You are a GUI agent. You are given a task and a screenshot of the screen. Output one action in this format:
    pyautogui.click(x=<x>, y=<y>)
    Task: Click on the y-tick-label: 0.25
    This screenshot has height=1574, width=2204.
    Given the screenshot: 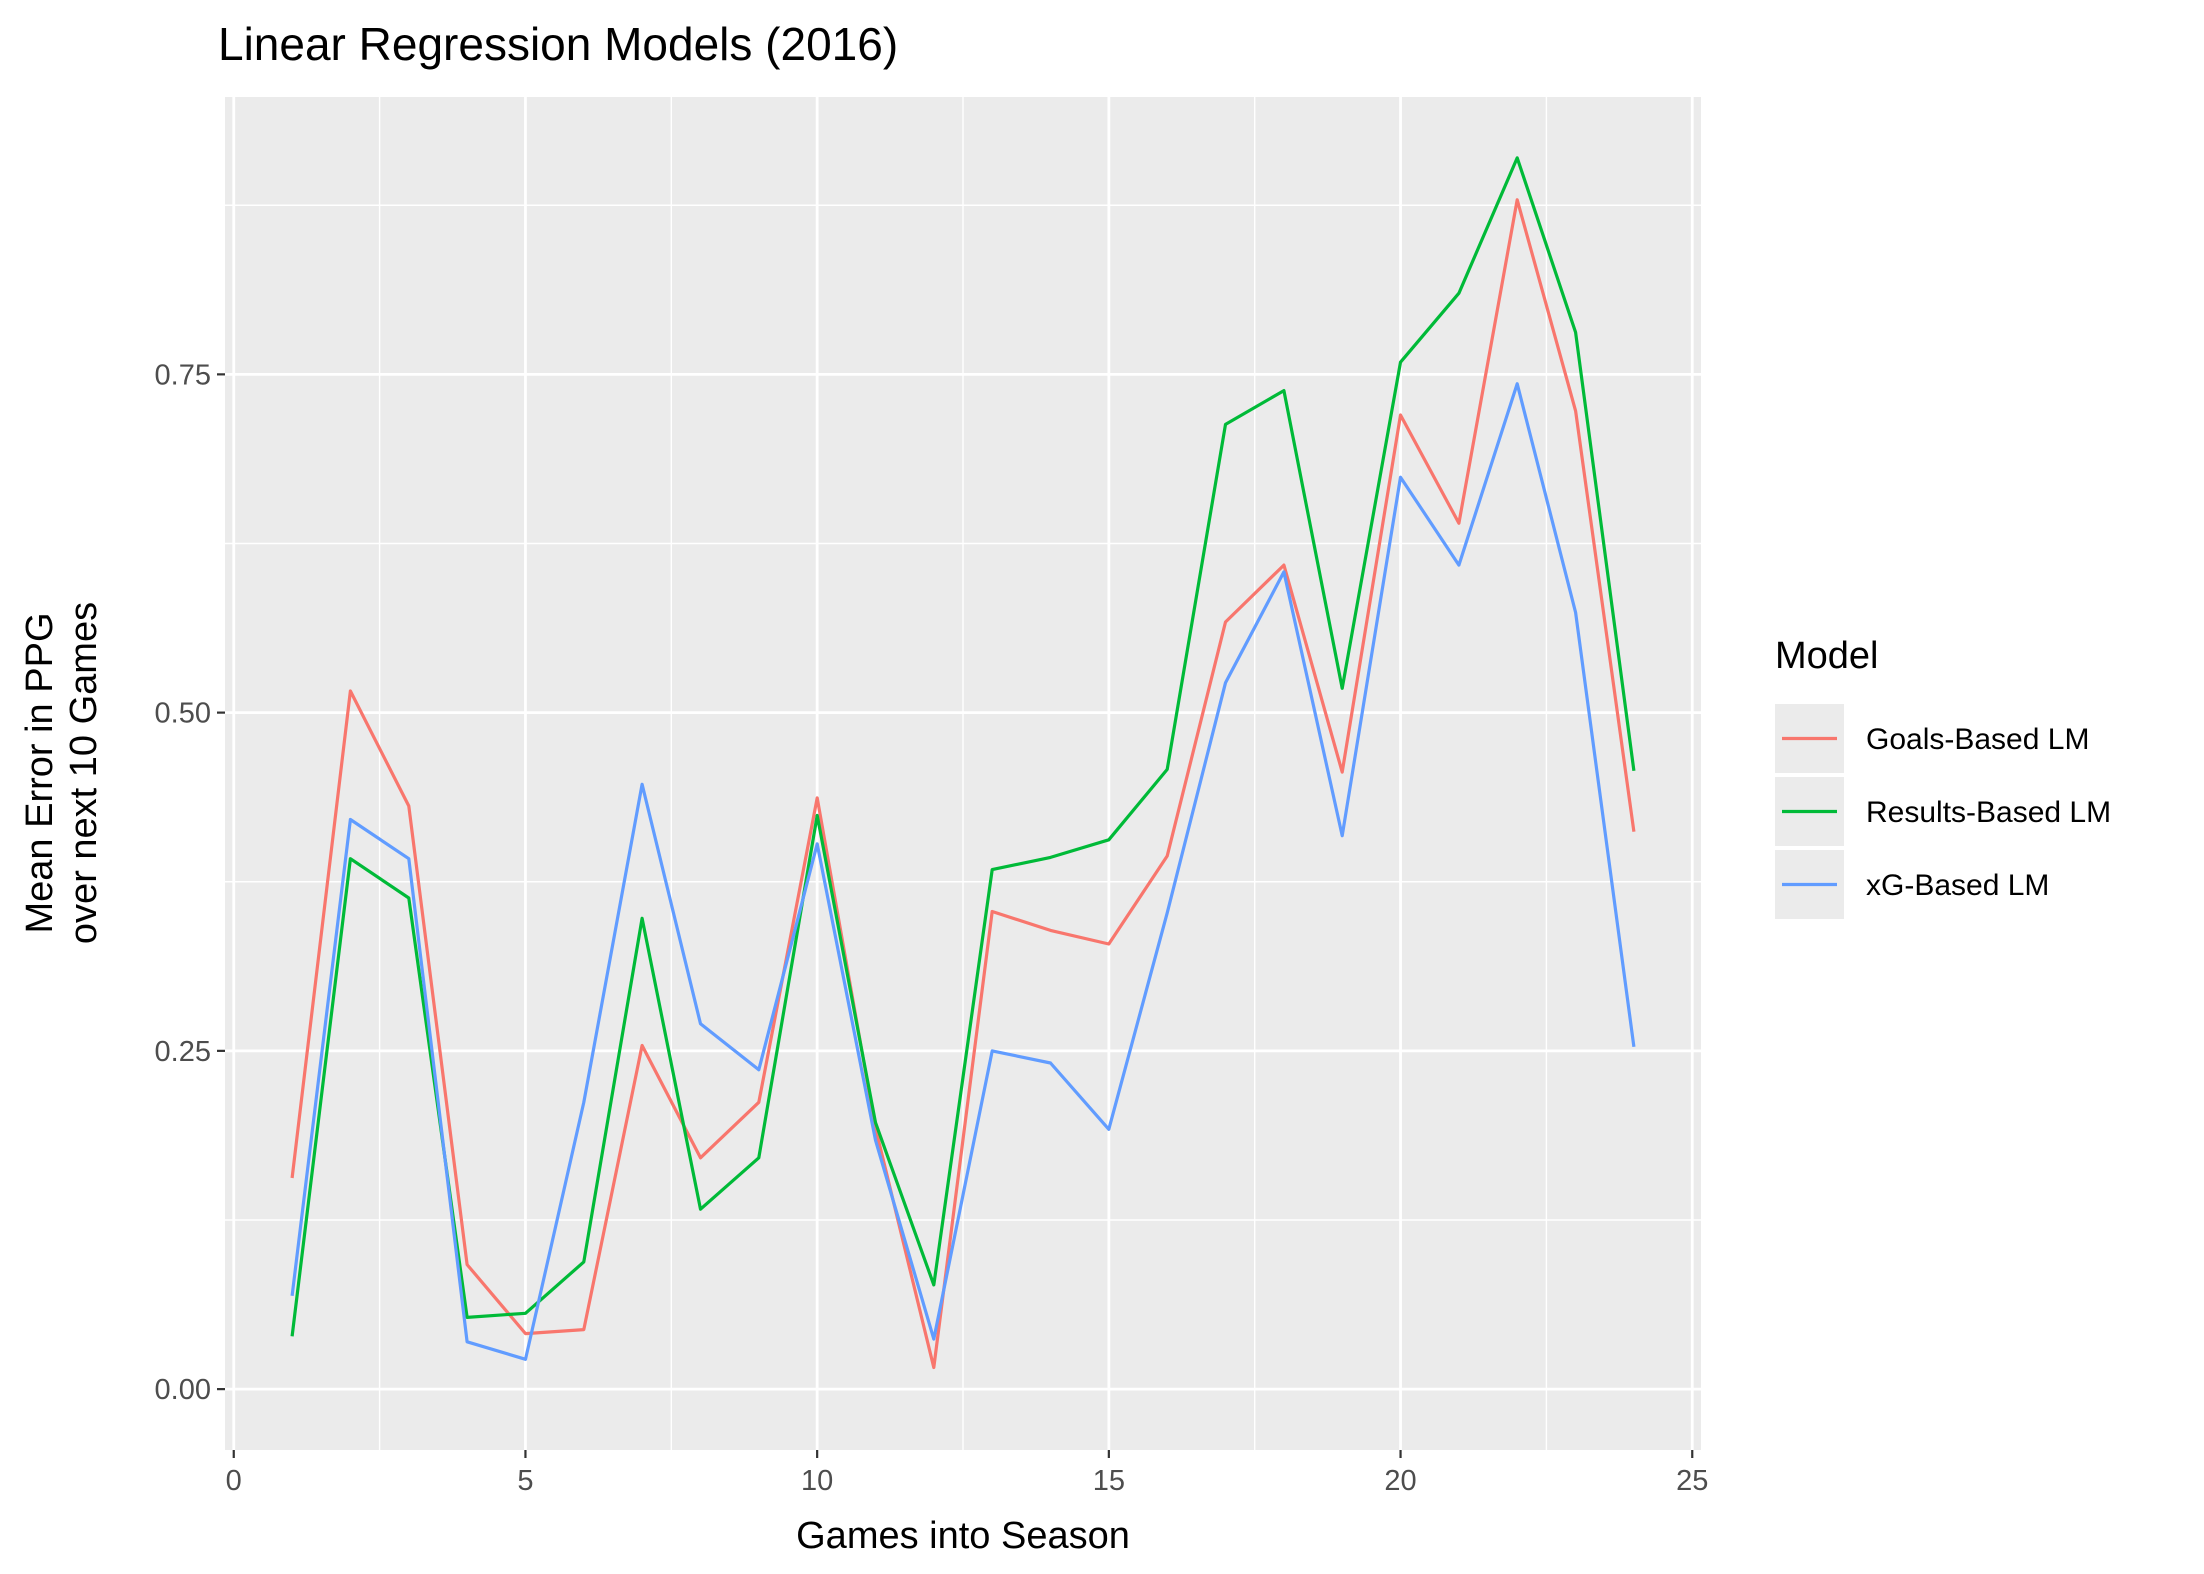 What is the action you would take?
    pyautogui.click(x=183, y=1052)
    